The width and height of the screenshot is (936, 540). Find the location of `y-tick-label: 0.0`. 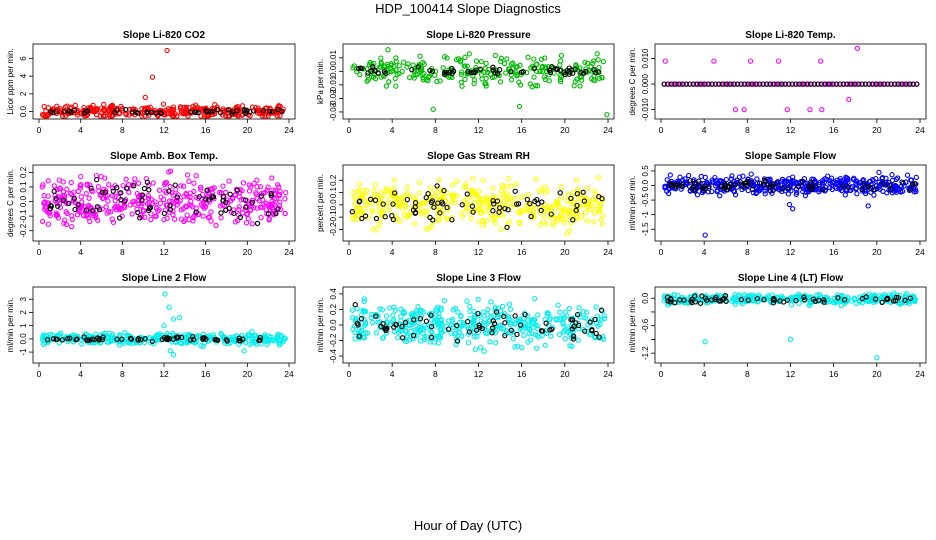

y-tick-label: 0.0 is located at coordinates (333, 325).